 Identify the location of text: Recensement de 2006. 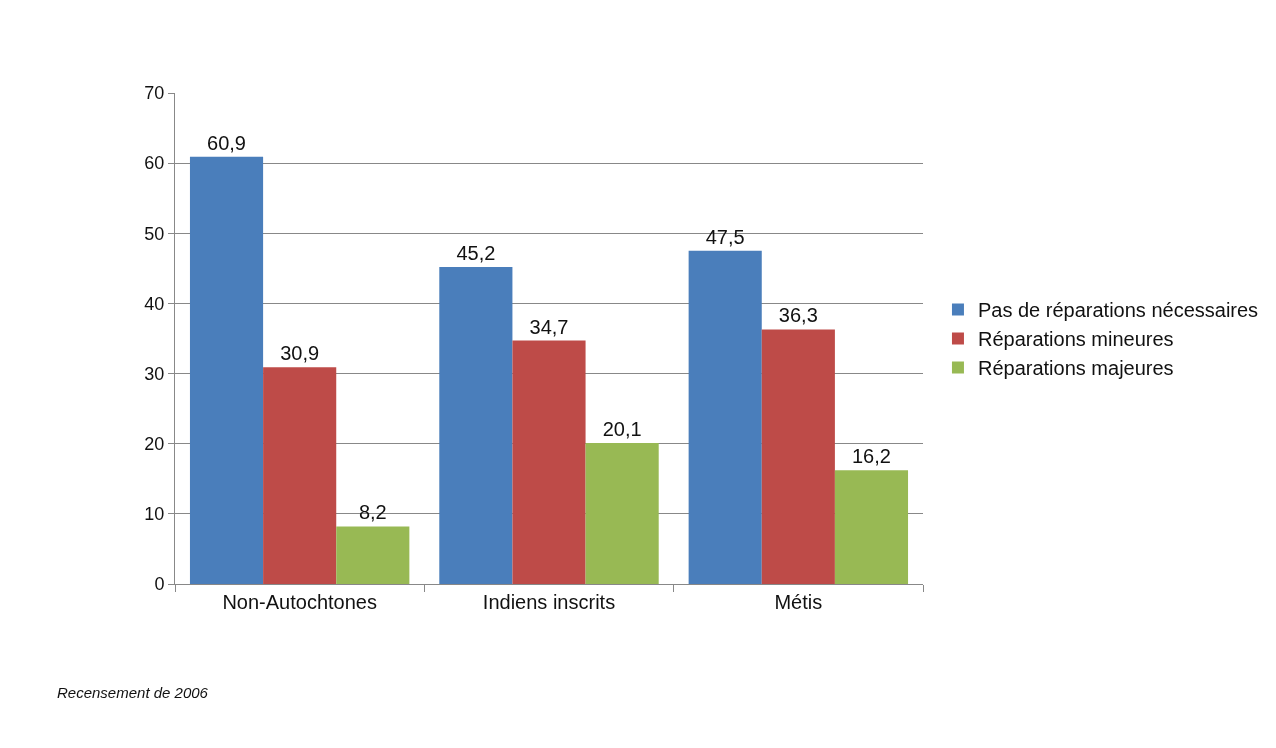
(133, 692).